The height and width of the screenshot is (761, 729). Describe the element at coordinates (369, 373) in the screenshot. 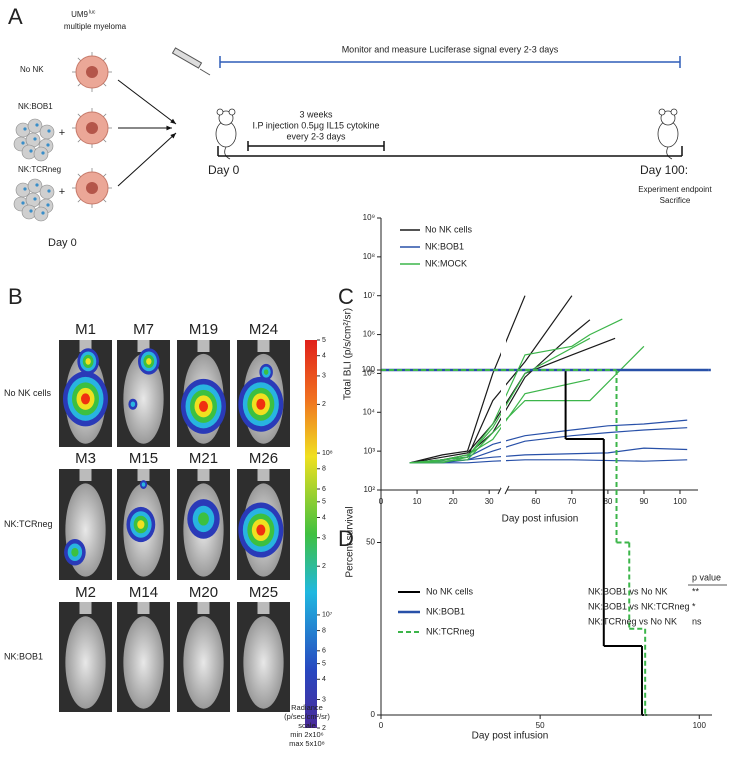

I see `y-tick-label: 10⁵` at that location.